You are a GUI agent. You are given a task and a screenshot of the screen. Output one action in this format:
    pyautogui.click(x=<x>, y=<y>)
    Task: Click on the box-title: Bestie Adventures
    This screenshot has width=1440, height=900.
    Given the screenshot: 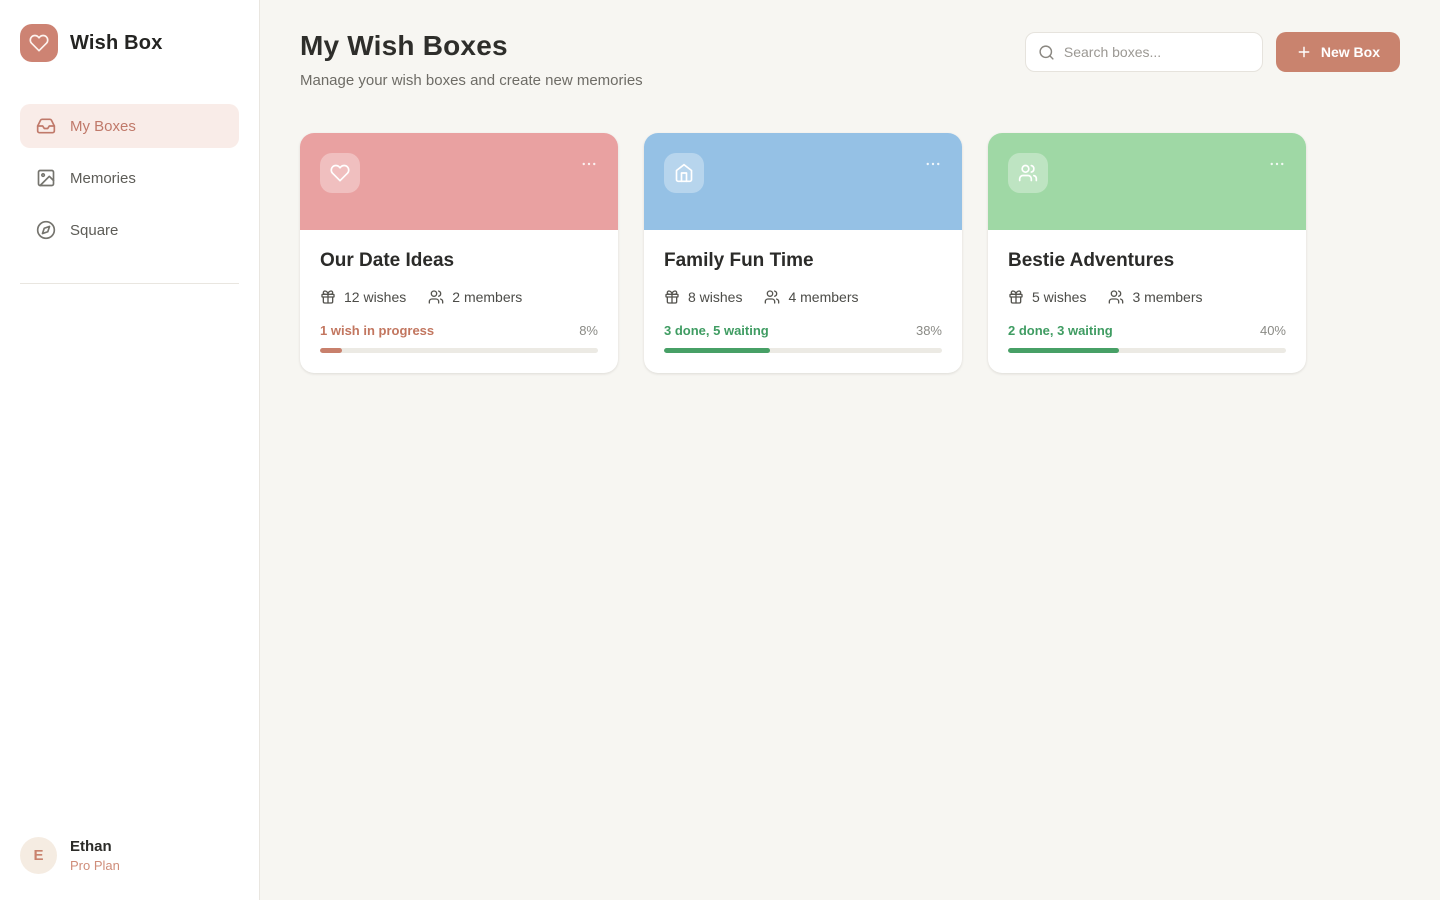 What is the action you would take?
    pyautogui.click(x=1091, y=260)
    